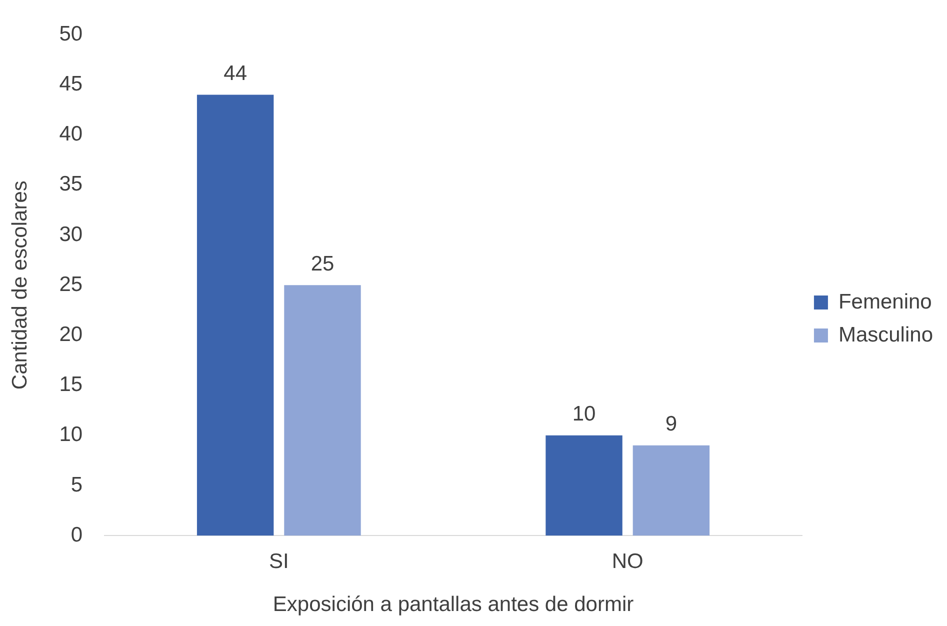 The width and height of the screenshot is (947, 626). What do you see at coordinates (71, 284) in the screenshot?
I see `y-tick-label: 25` at bounding box center [71, 284].